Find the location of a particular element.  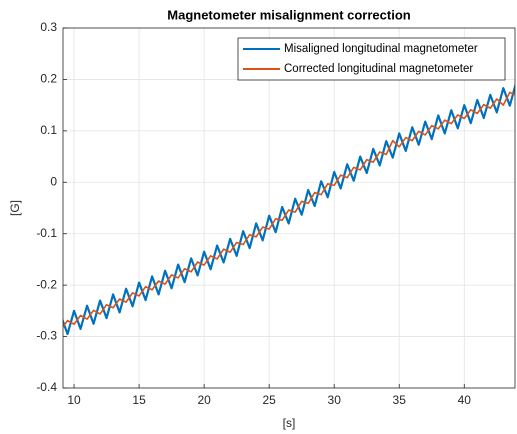

x-tick-label: 40 is located at coordinates (465, 400).